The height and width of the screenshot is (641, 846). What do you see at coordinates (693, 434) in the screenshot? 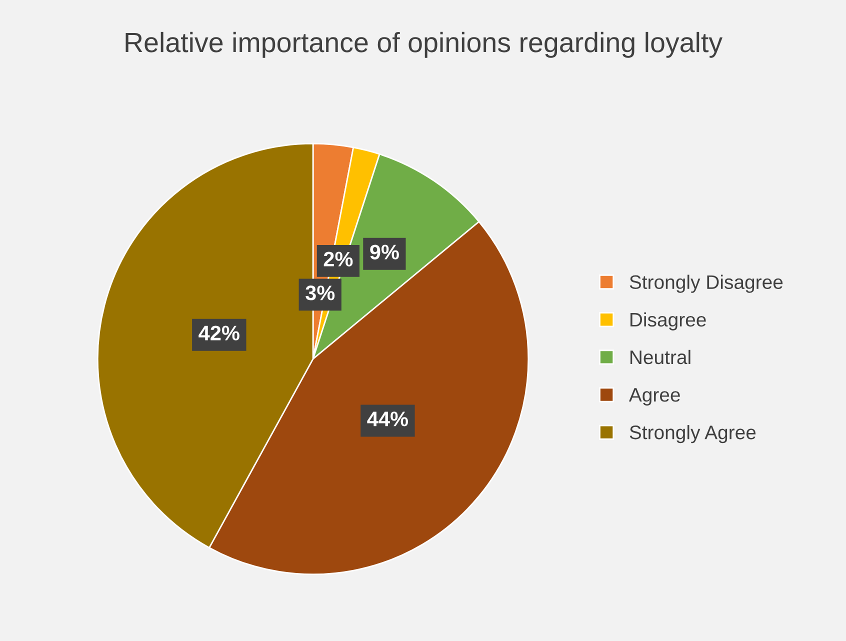
I see `legend-label: Strongly Agree` at bounding box center [693, 434].